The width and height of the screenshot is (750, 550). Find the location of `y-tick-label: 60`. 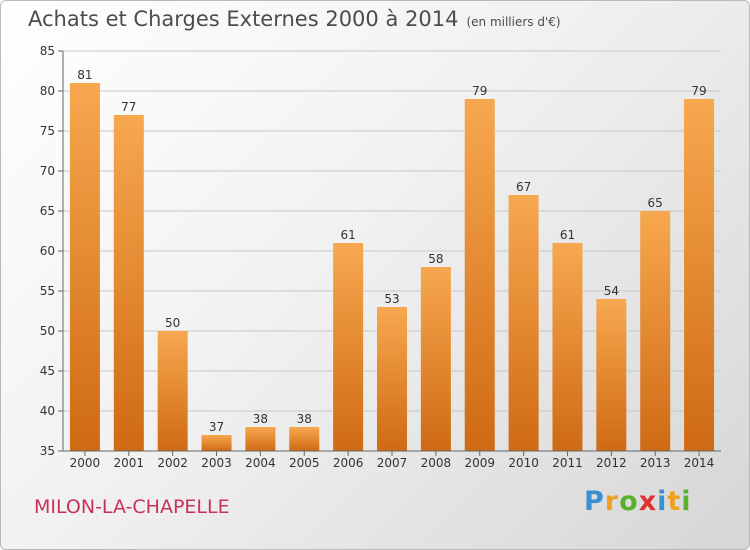

y-tick-label: 60 is located at coordinates (47, 251).